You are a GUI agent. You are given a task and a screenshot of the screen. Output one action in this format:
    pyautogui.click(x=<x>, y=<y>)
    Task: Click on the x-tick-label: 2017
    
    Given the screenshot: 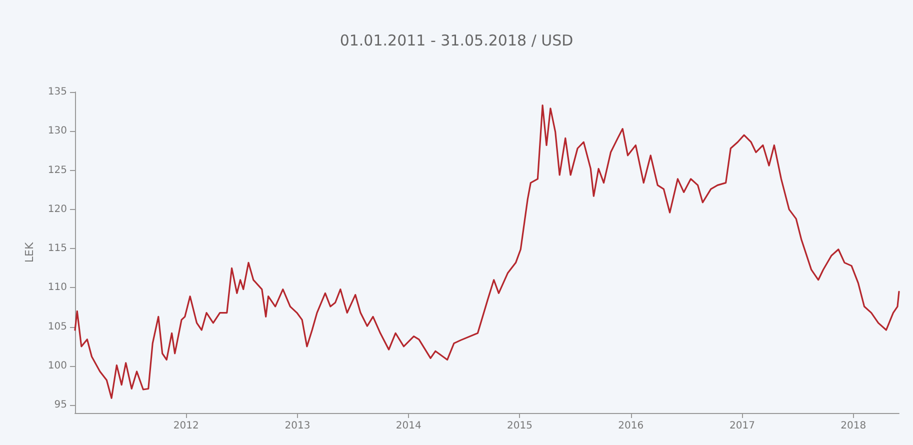 What is the action you would take?
    pyautogui.click(x=742, y=426)
    